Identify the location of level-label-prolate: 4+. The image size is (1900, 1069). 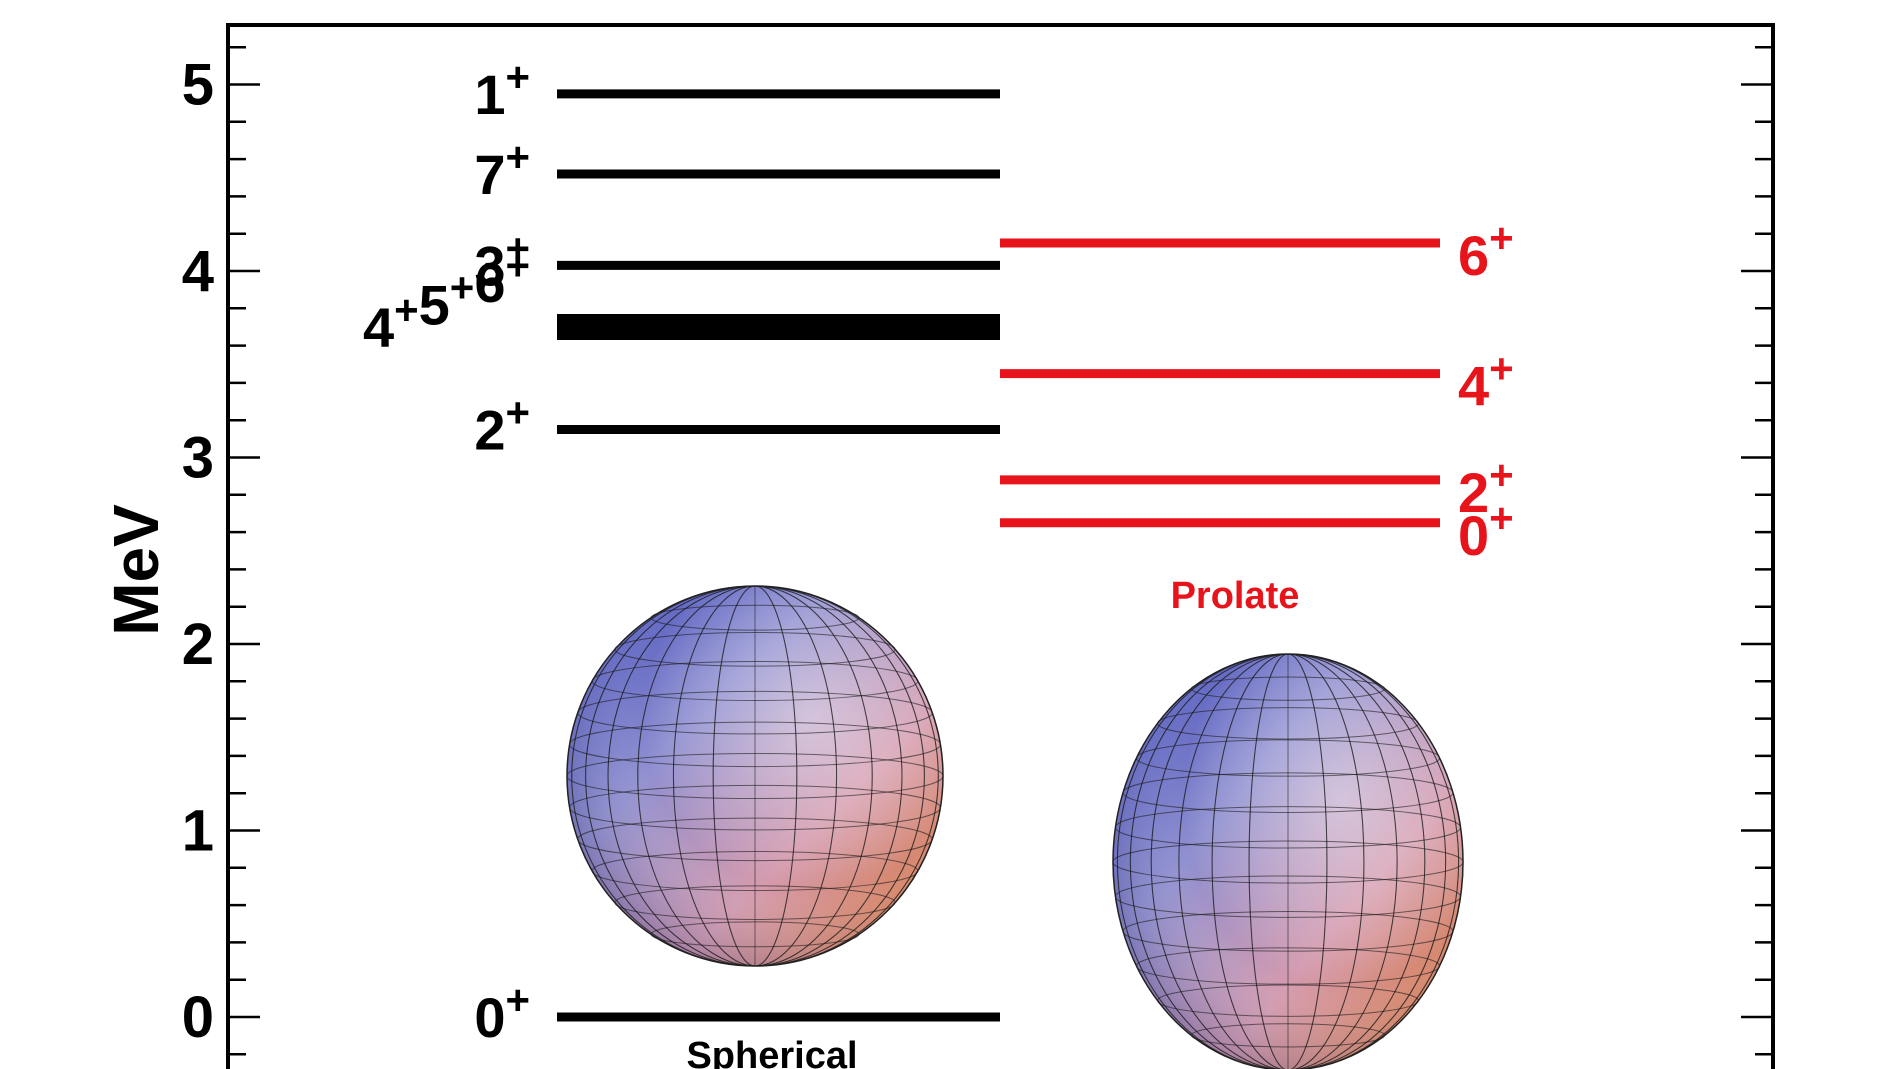
(1486, 381).